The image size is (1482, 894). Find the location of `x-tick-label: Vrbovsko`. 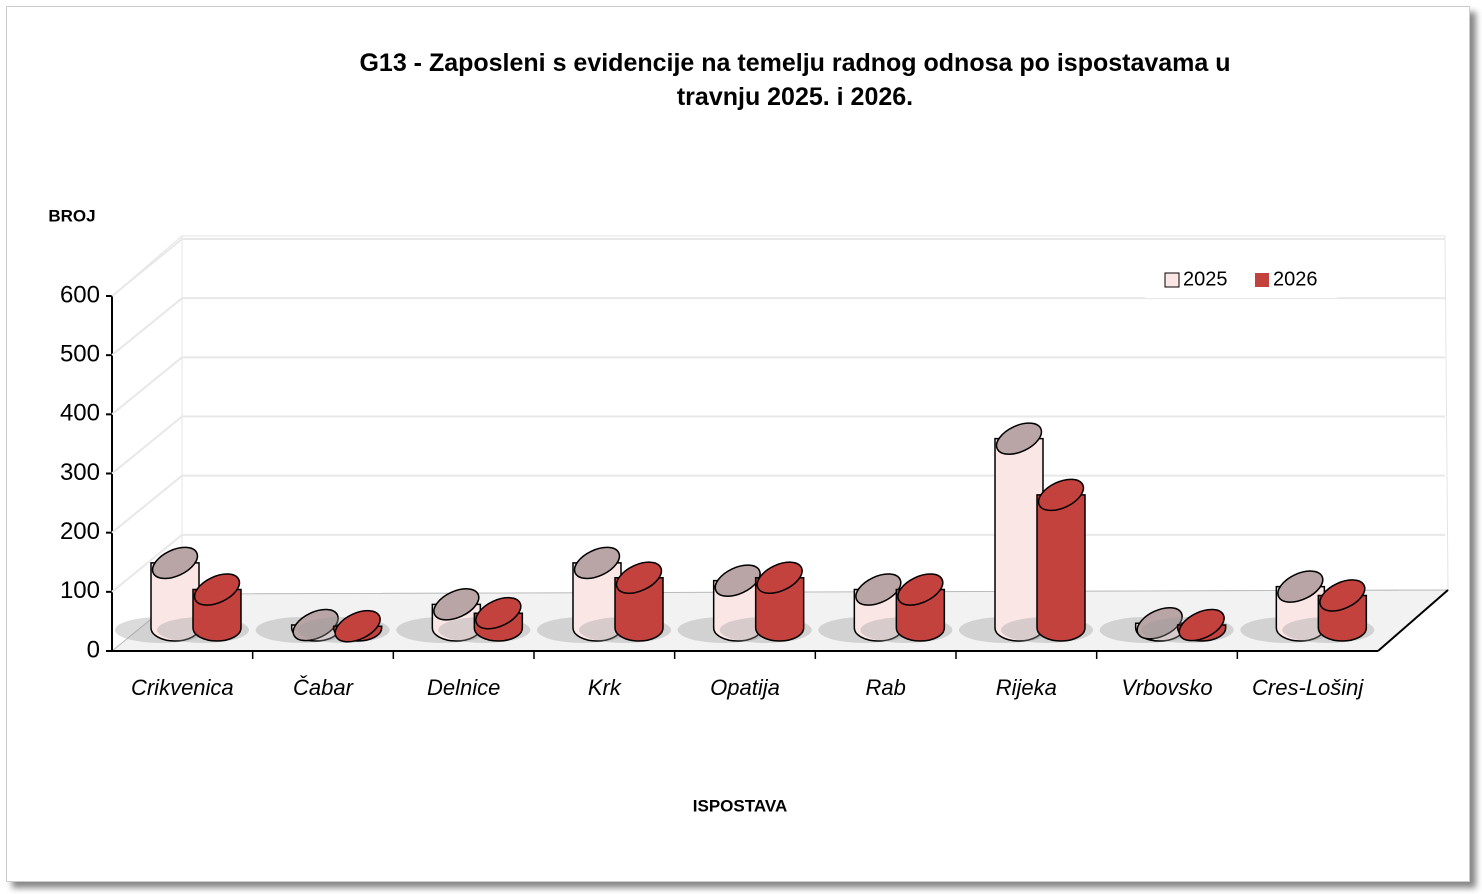

x-tick-label: Vrbovsko is located at coordinates (1166, 687).